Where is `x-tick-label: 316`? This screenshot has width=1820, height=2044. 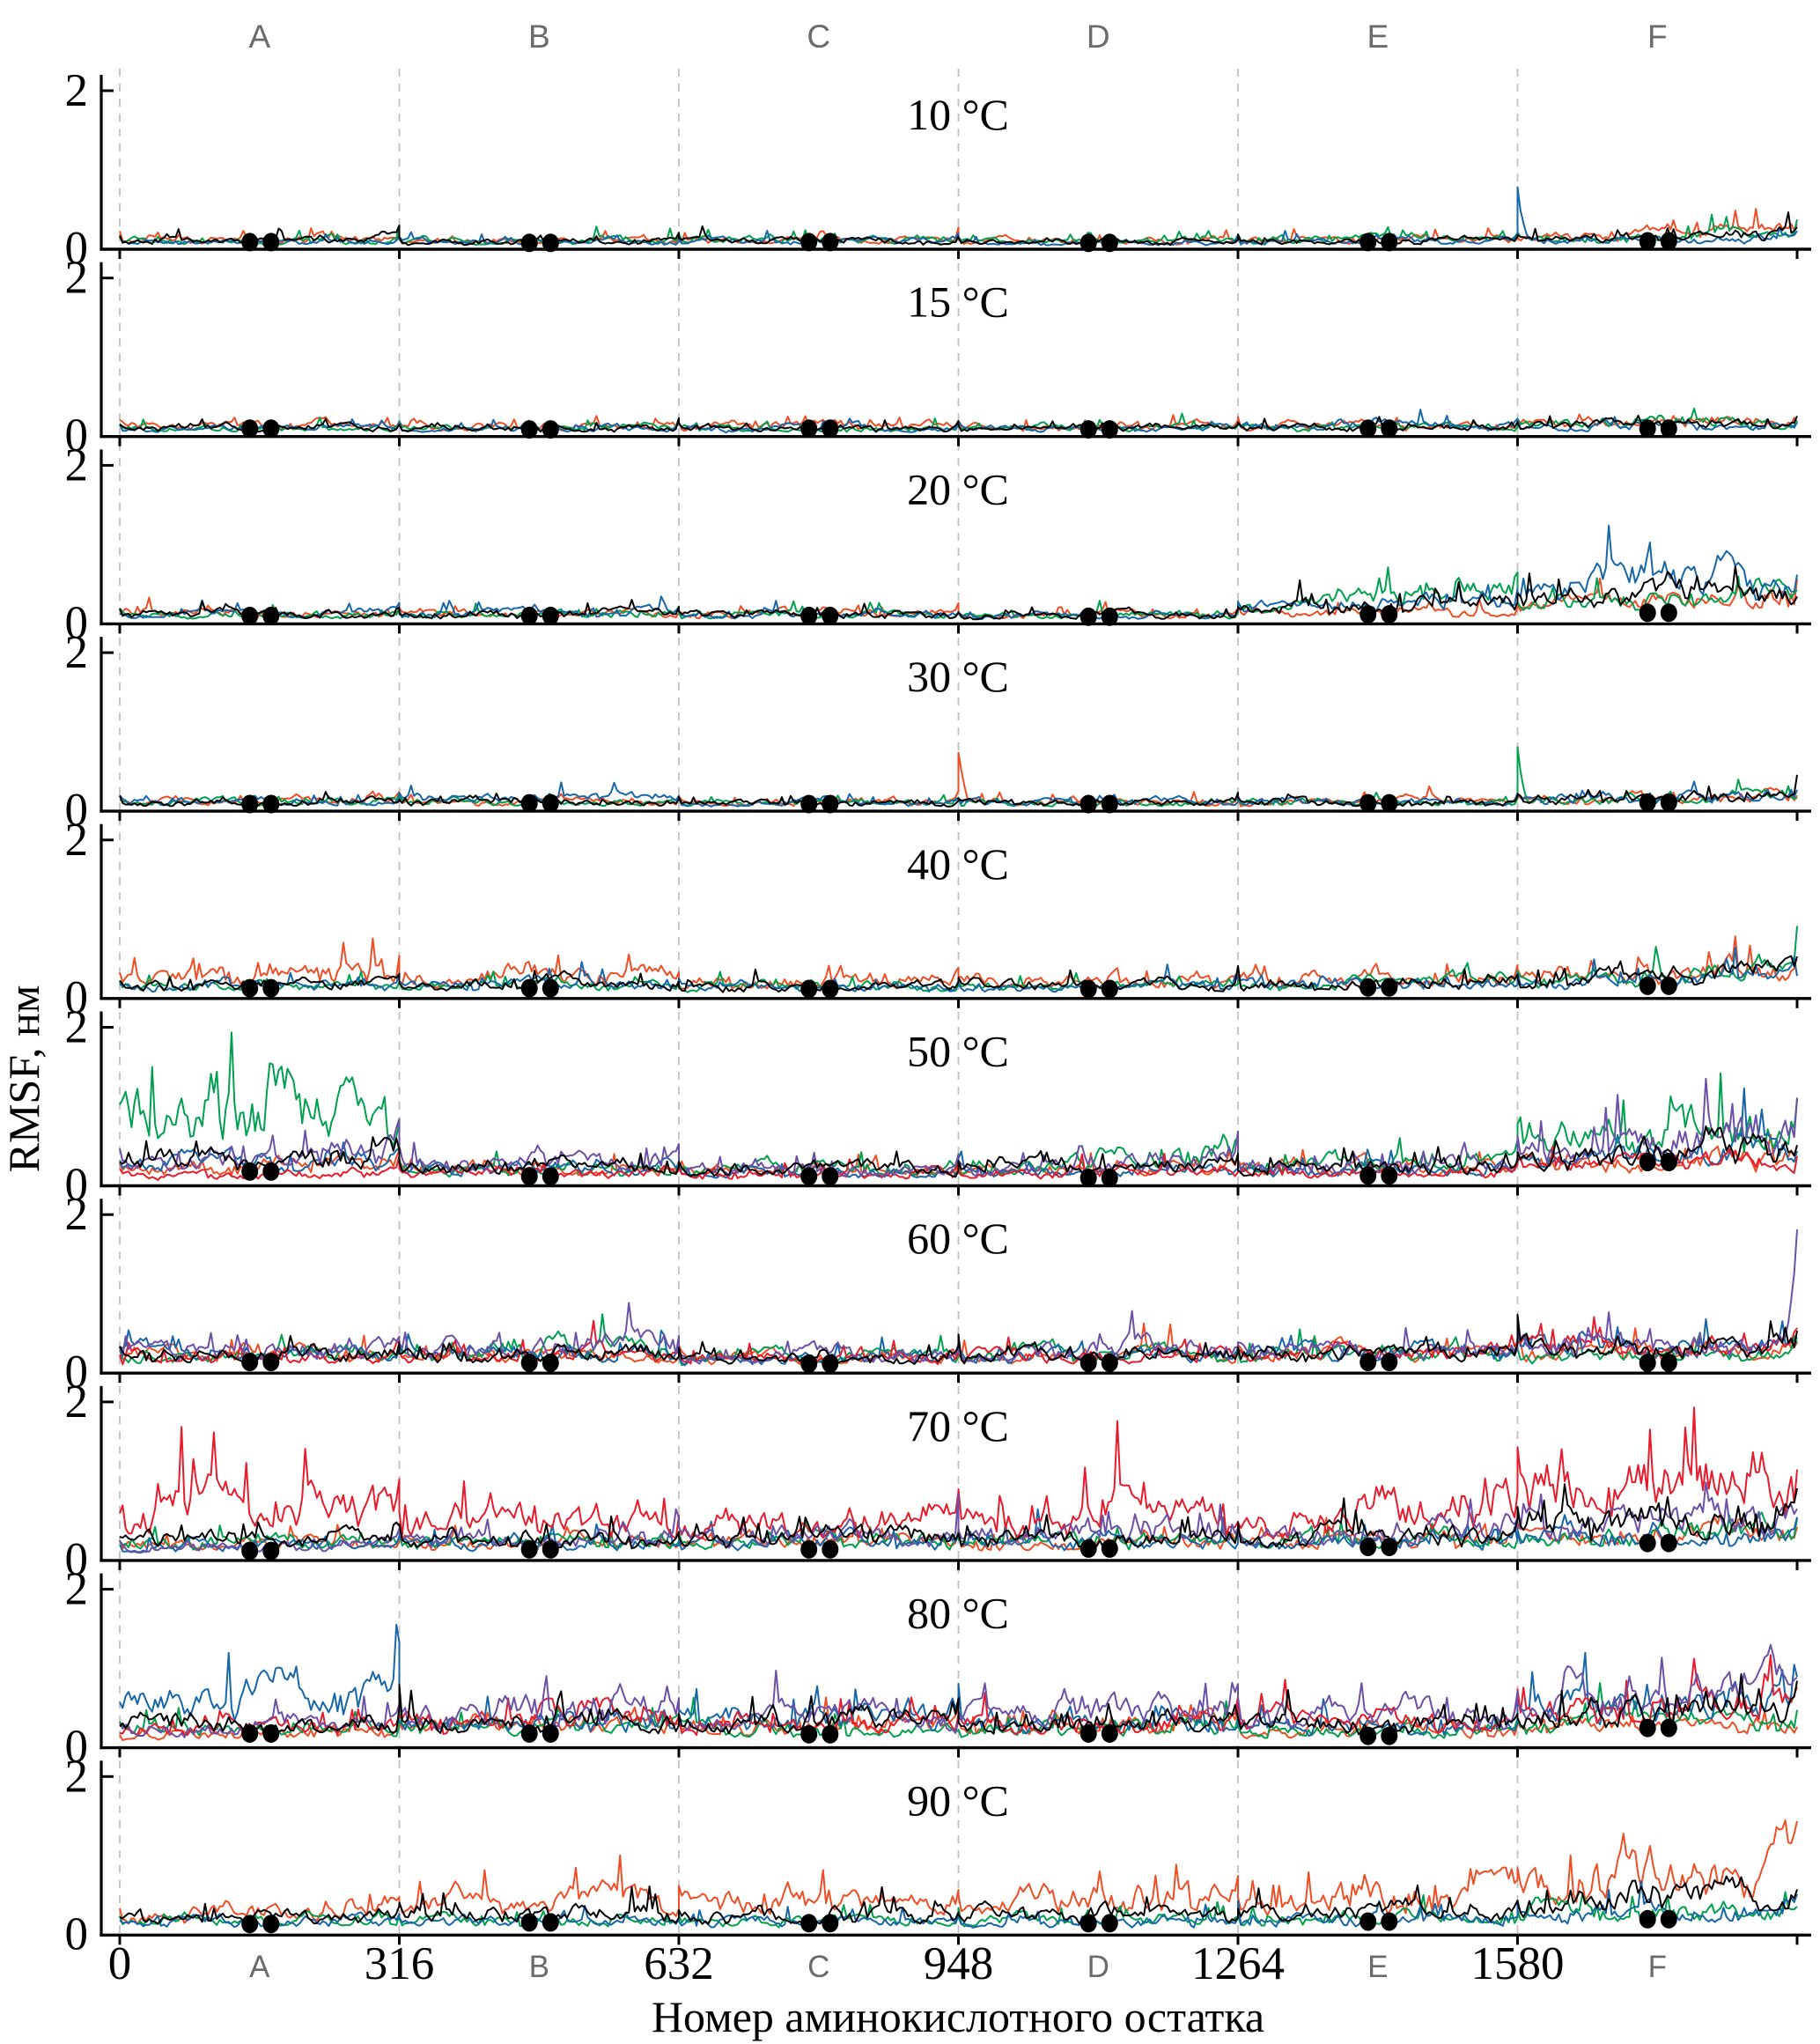
x-tick-label: 316 is located at coordinates (400, 1963).